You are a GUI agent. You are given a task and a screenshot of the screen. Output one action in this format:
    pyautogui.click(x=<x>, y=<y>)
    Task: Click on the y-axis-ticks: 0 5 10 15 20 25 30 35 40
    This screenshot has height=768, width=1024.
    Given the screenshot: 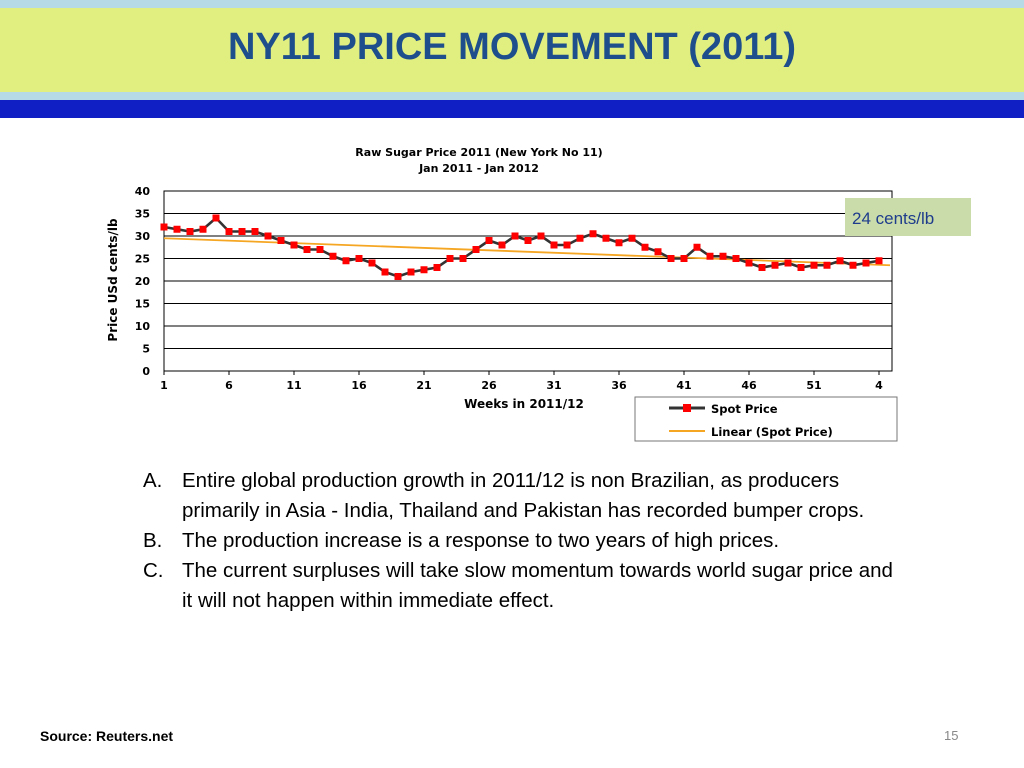 What is the action you would take?
    pyautogui.click(x=143, y=281)
    